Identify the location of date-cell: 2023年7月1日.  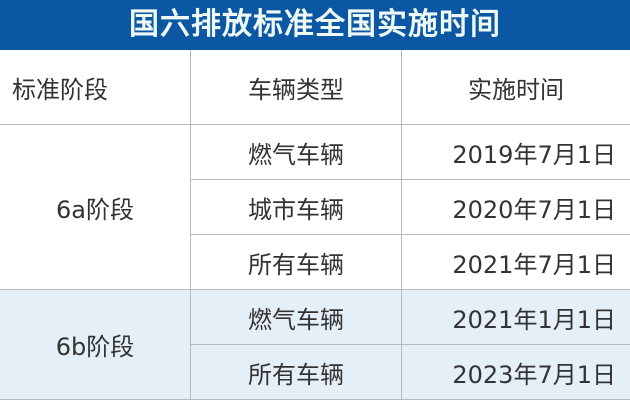
(515, 372).